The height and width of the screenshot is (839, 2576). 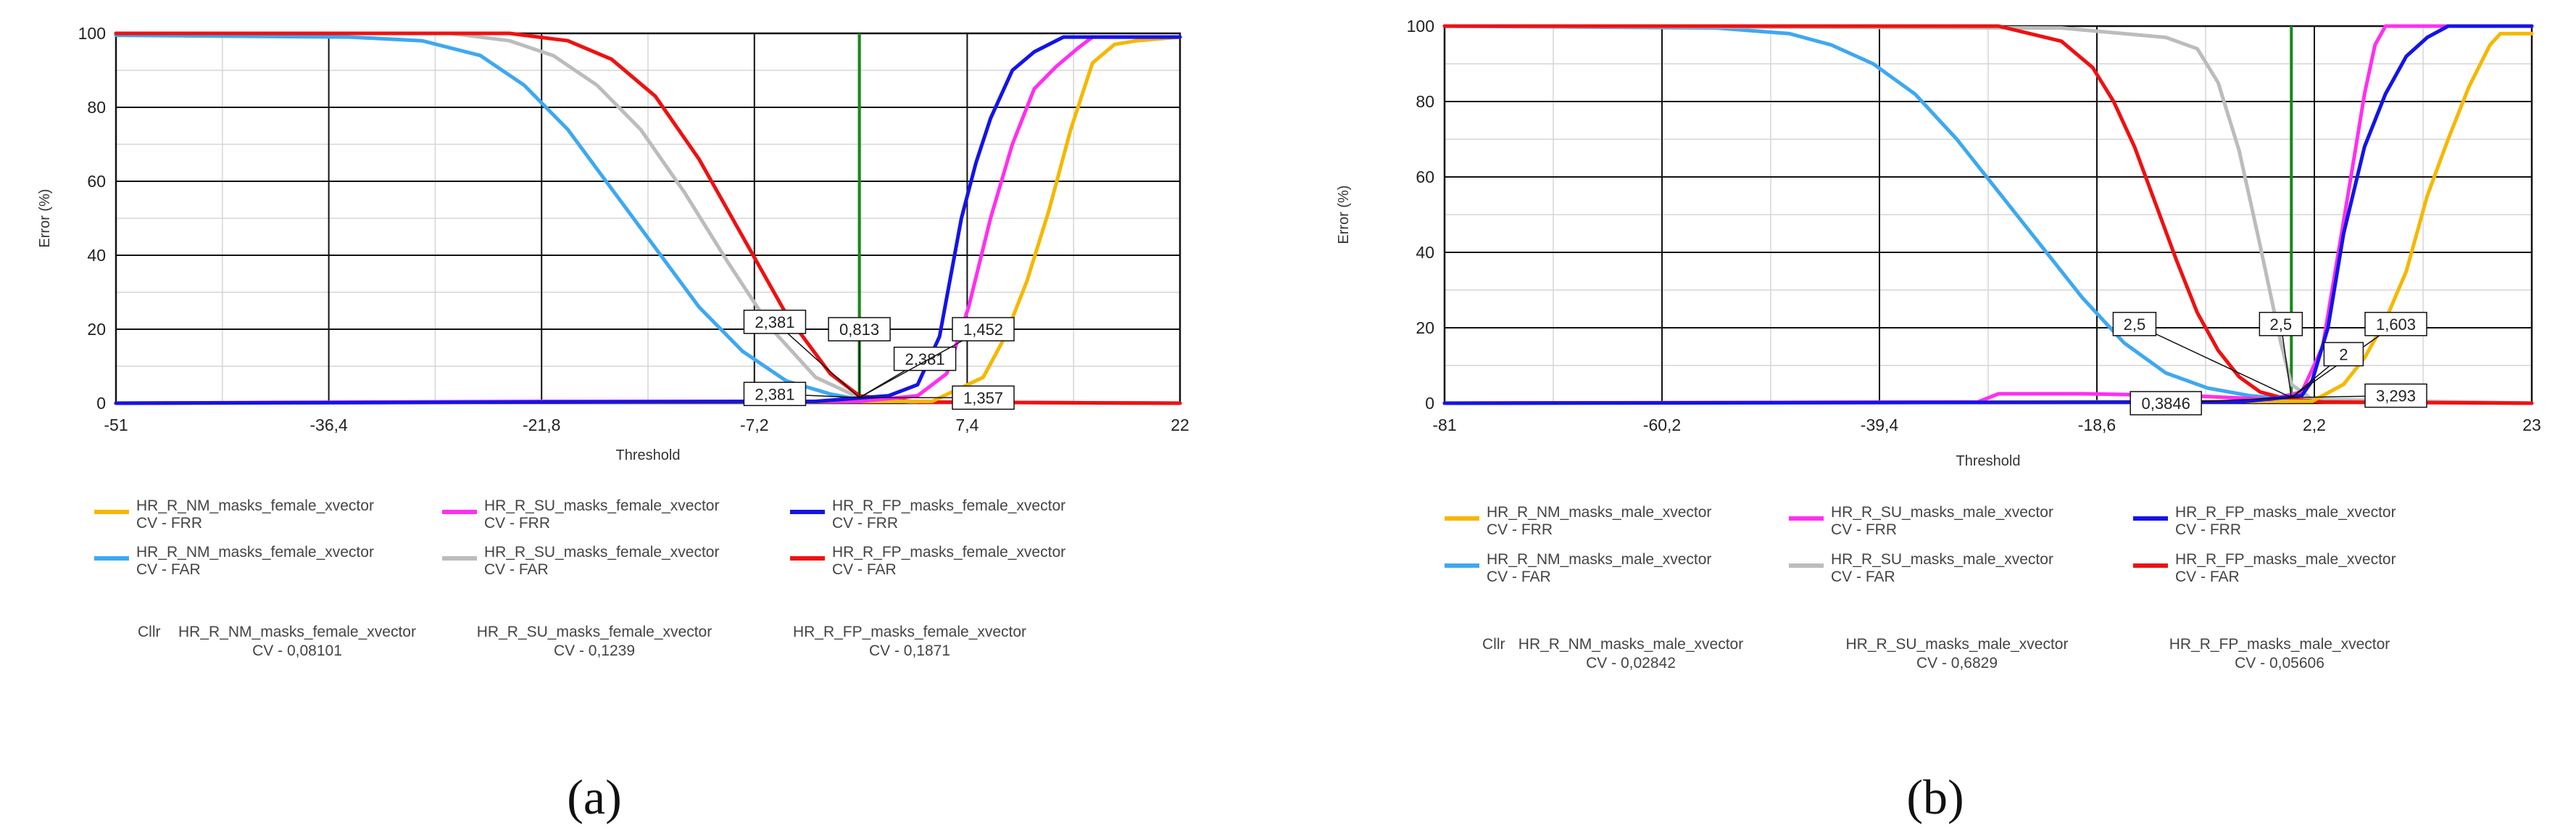 I want to click on x-tick-label: -7,2, so click(x=754, y=425).